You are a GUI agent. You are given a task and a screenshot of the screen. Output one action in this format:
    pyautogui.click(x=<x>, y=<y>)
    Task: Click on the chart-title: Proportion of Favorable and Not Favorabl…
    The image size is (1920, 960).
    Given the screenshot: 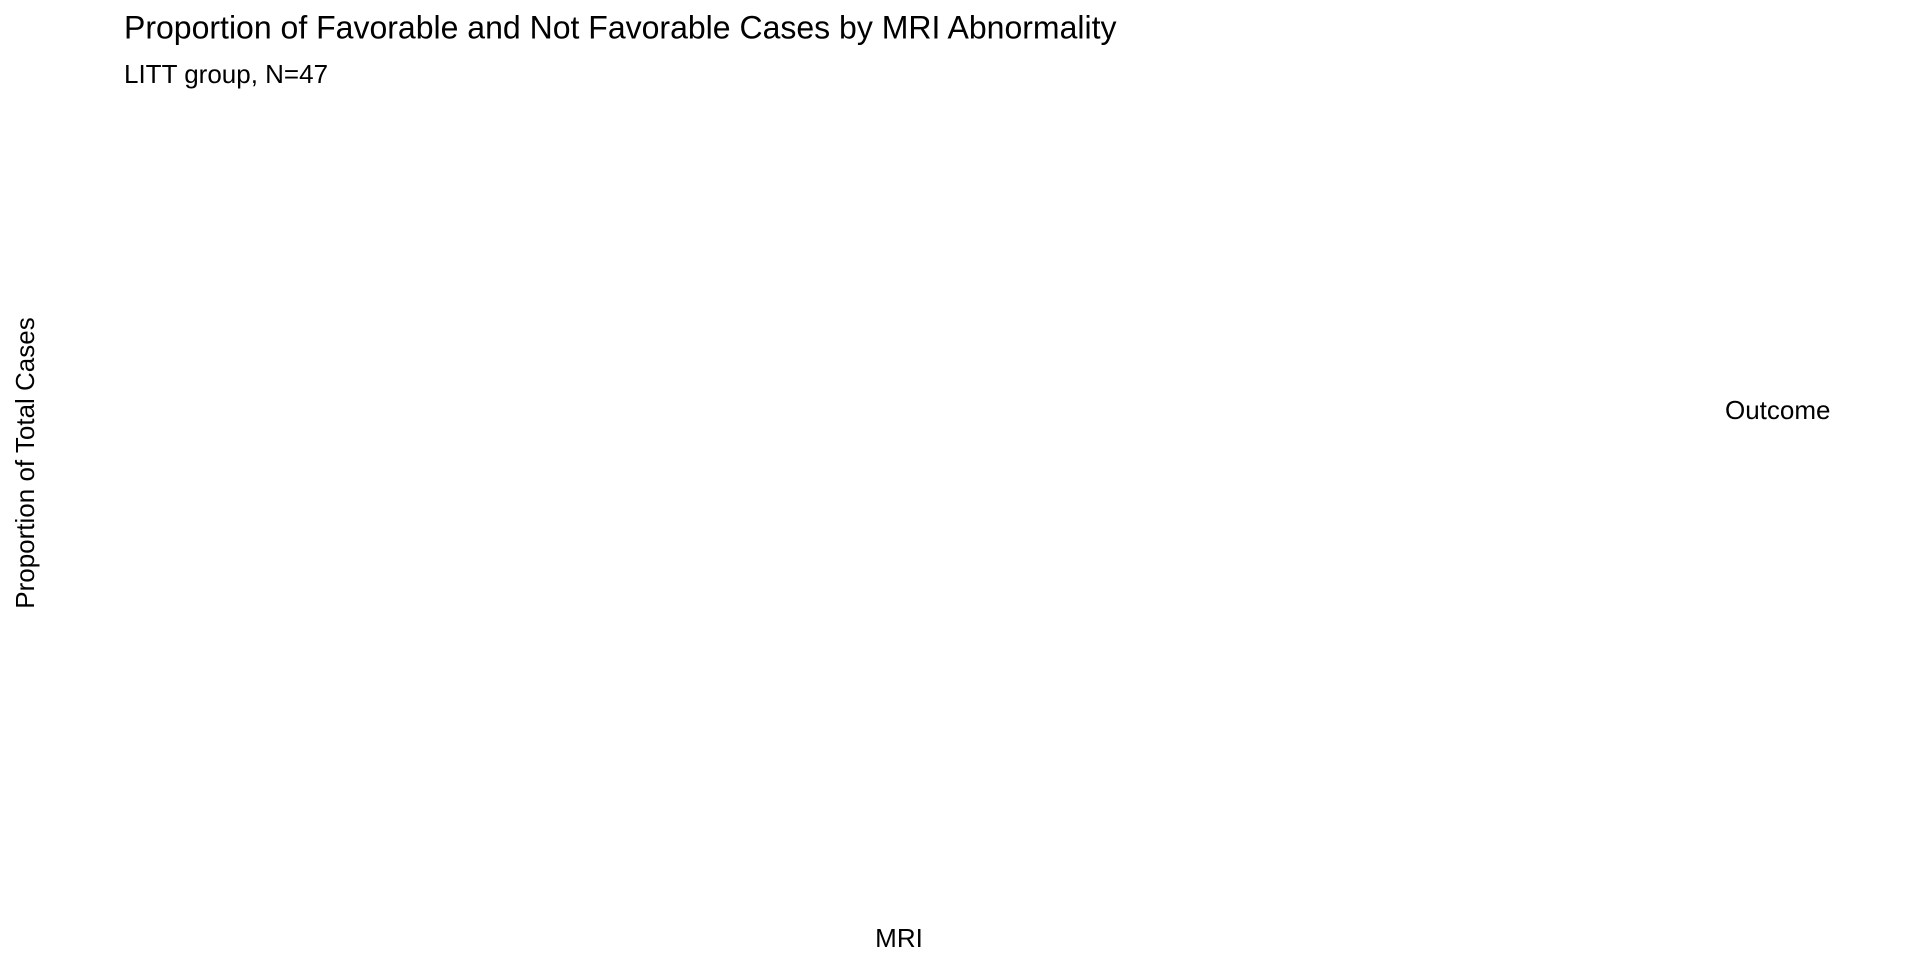 What is the action you would take?
    pyautogui.click(x=620, y=27)
    